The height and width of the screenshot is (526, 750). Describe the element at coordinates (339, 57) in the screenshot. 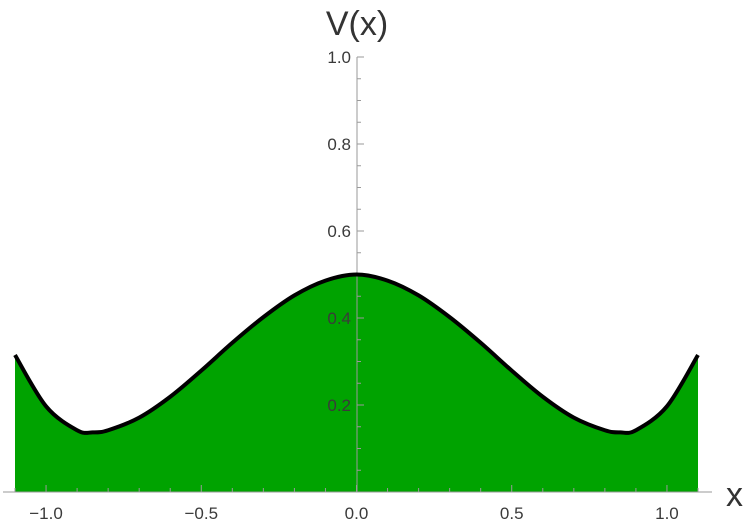

I see `y-tick-label: 1.0` at that location.